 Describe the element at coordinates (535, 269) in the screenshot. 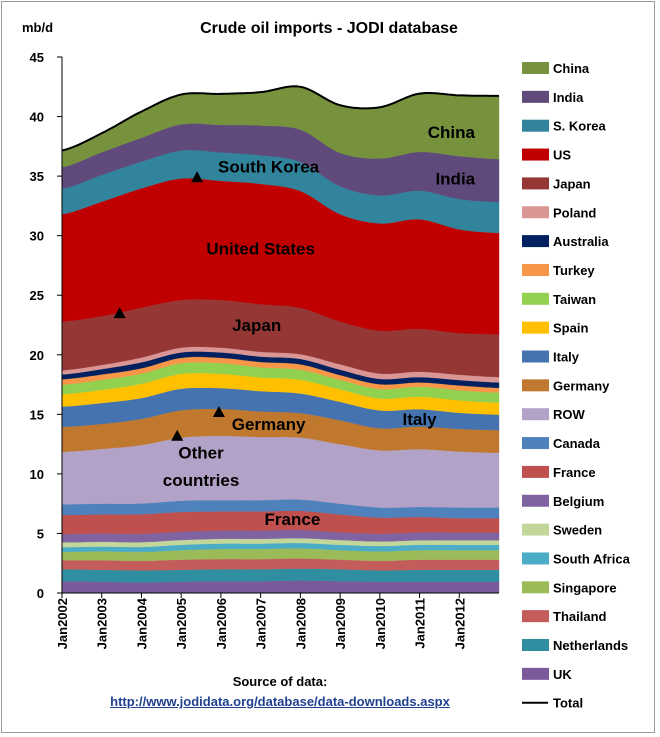

I see `legend-swatch-turkey` at that location.